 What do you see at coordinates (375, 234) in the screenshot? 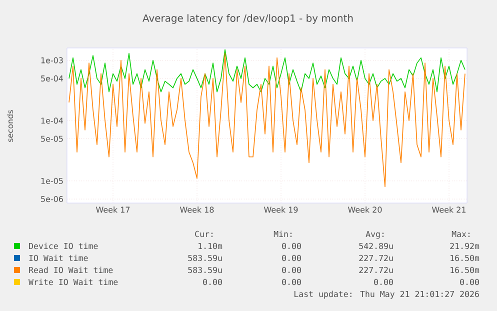
I see `text: Avg:` at bounding box center [375, 234].